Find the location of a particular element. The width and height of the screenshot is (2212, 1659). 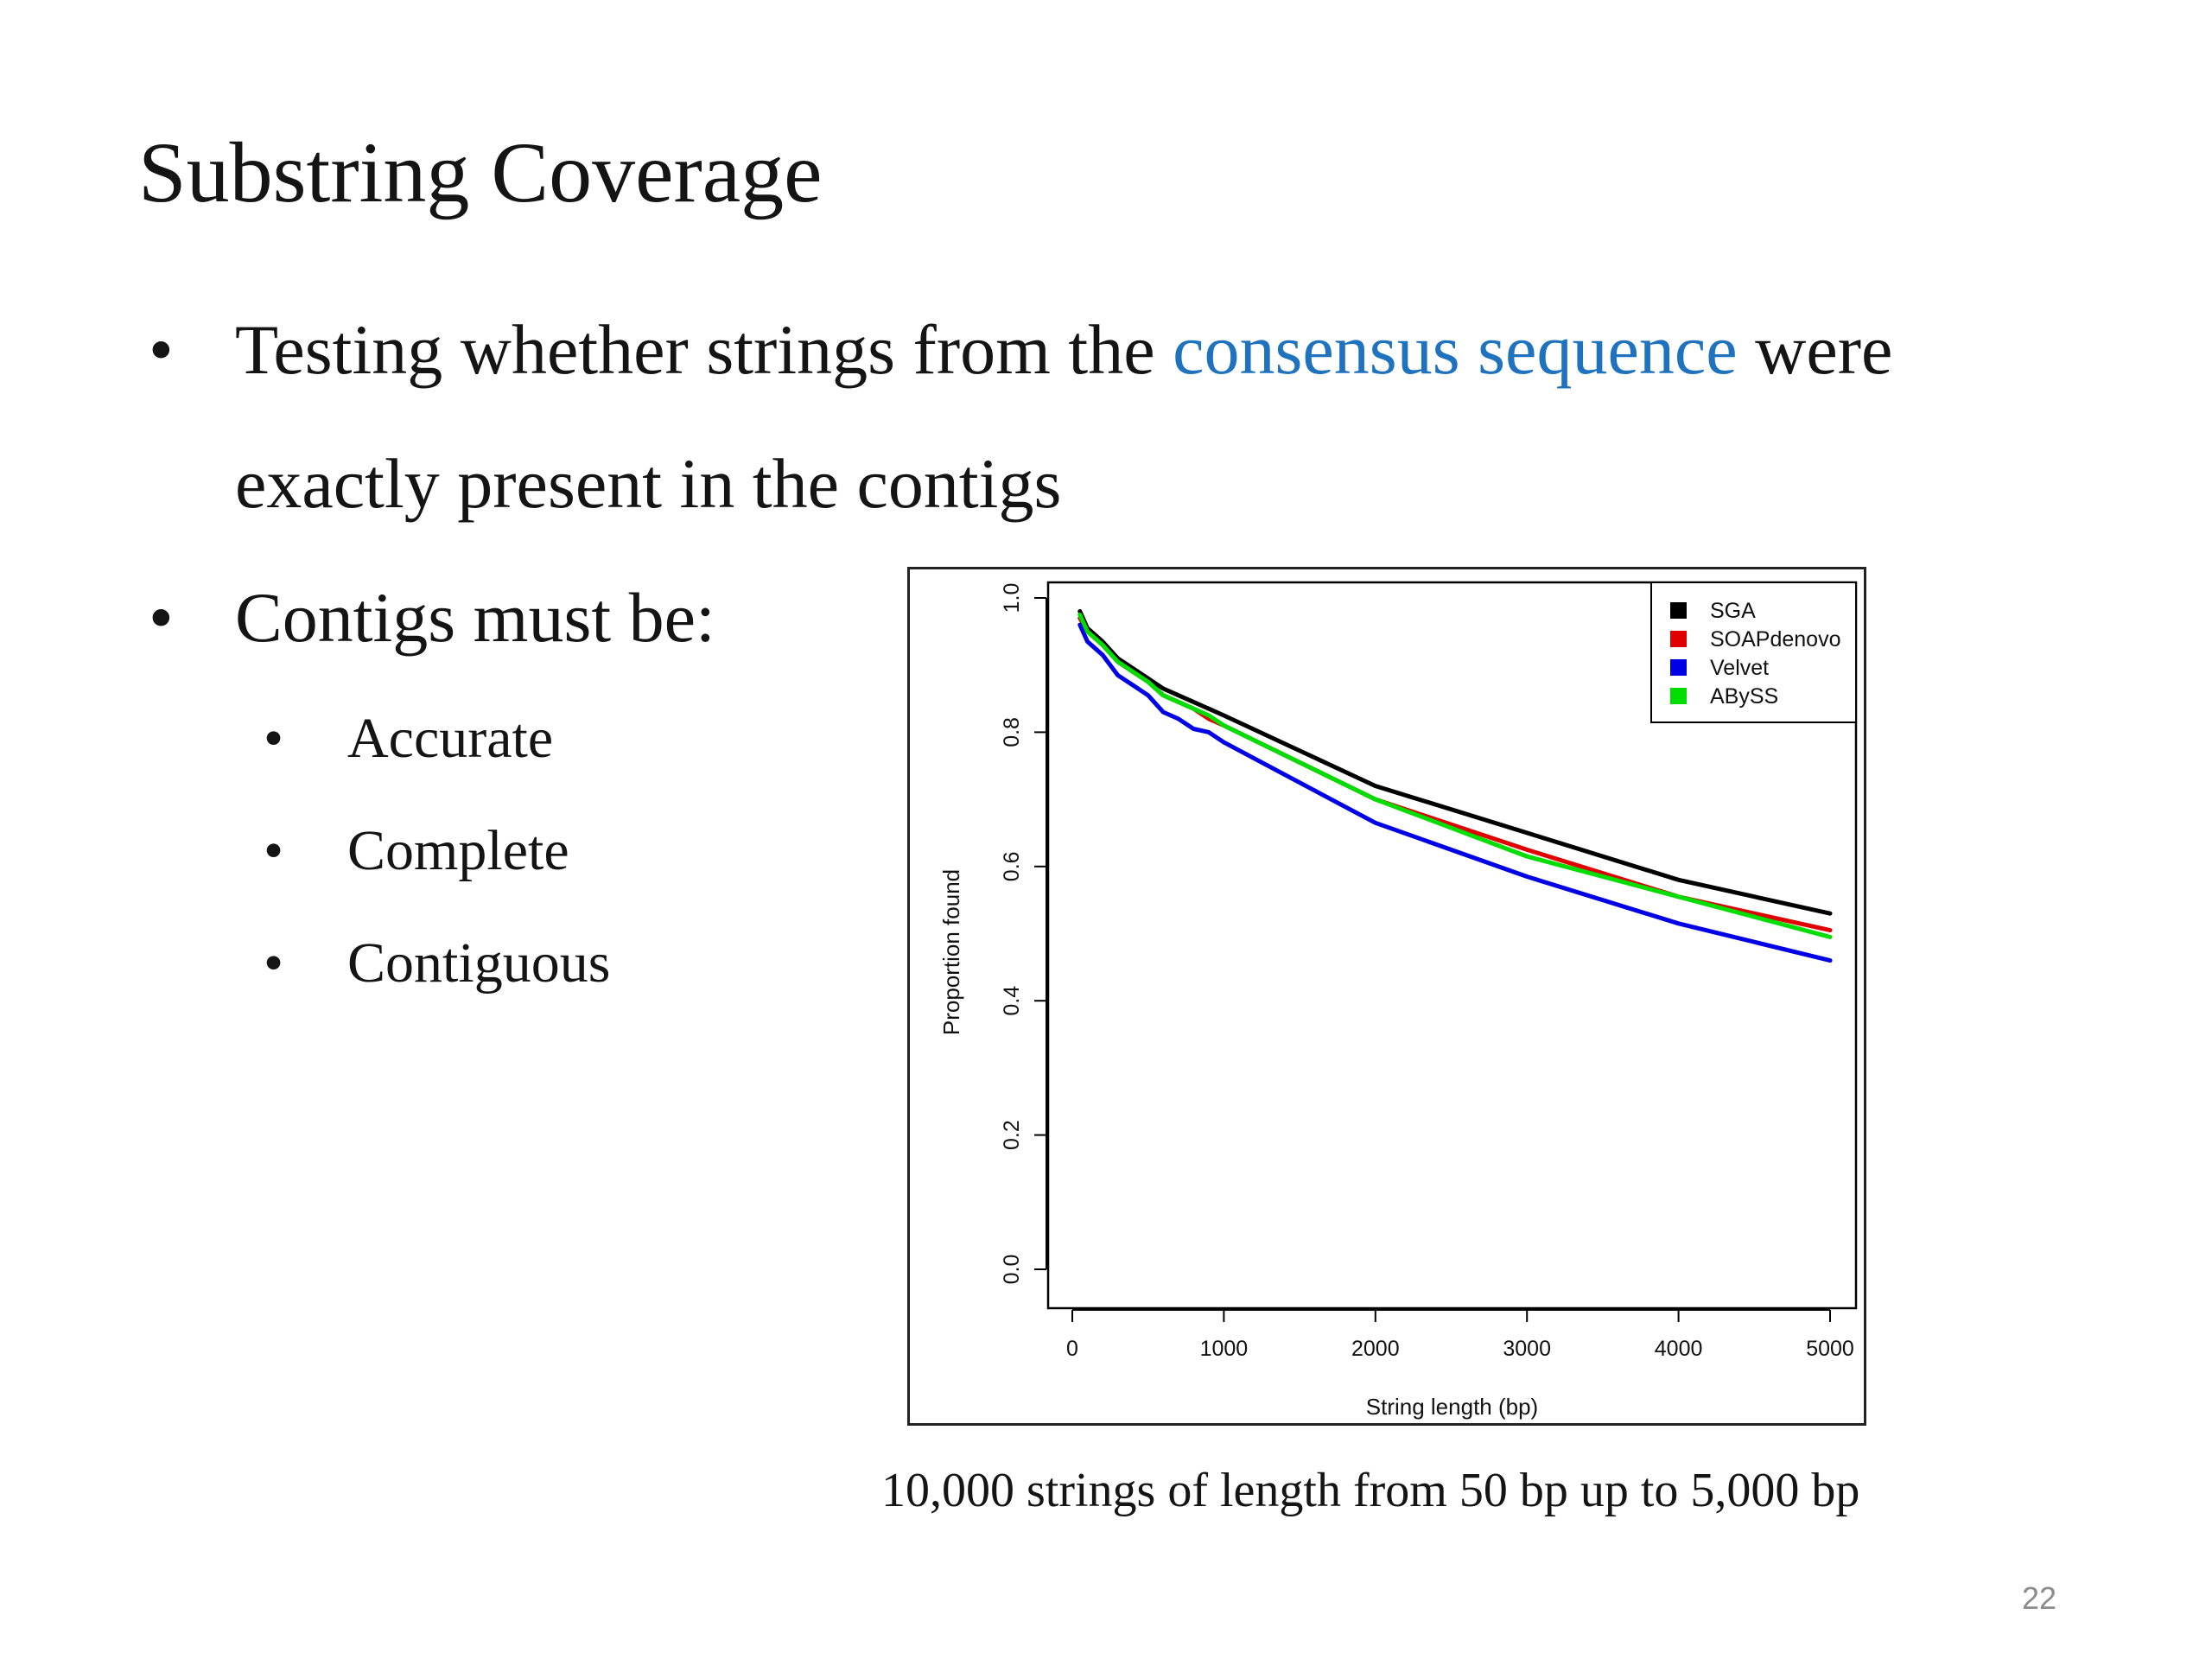

x-axis-label: String length (bp) is located at coordinates (1452, 1407).